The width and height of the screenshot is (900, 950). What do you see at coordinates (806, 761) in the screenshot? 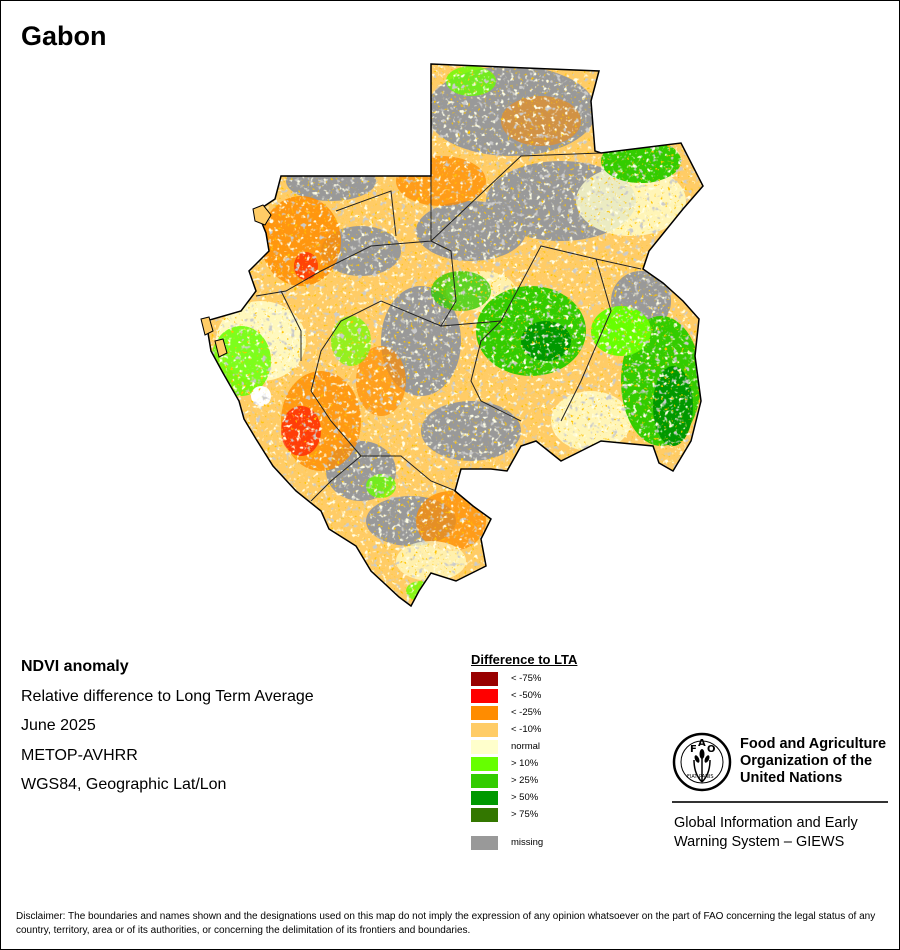
I see `fao-name-line: Organization of the` at bounding box center [806, 761].